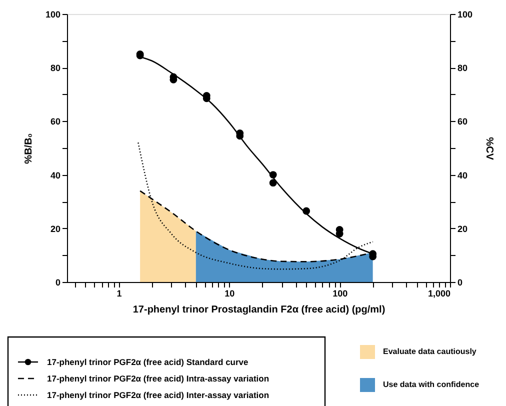 This screenshot has height=406, width=506. I want to click on y-tick-label: 60, so click(55, 121).